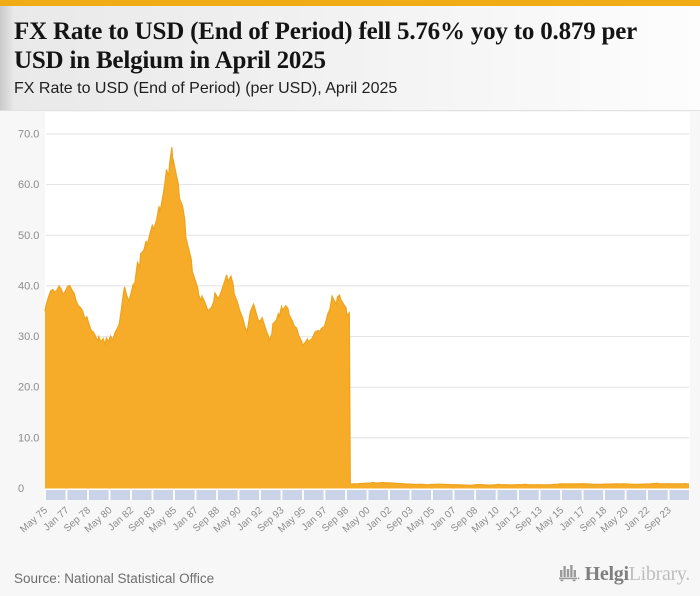  I want to click on accent-topbar, so click(350, 3).